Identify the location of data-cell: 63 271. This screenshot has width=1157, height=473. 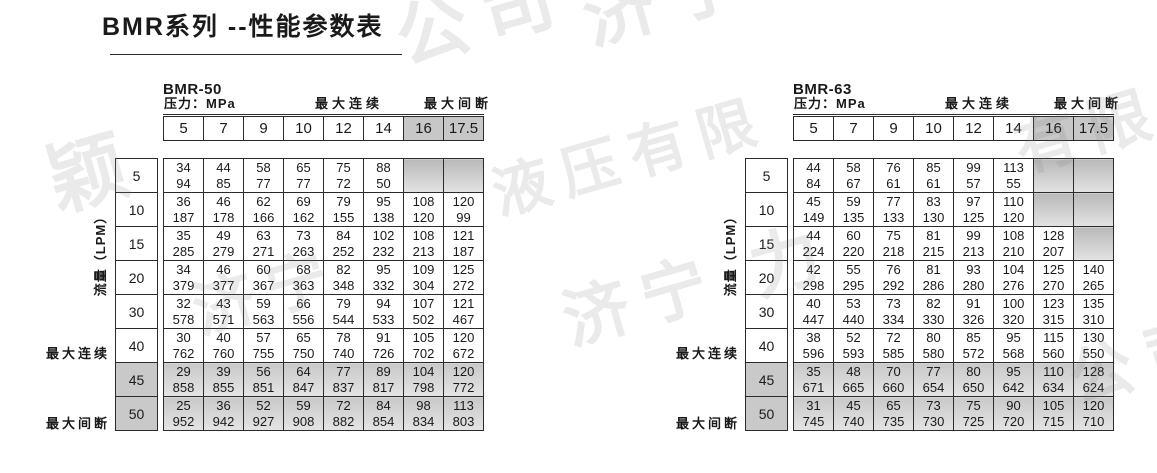
(263, 243).